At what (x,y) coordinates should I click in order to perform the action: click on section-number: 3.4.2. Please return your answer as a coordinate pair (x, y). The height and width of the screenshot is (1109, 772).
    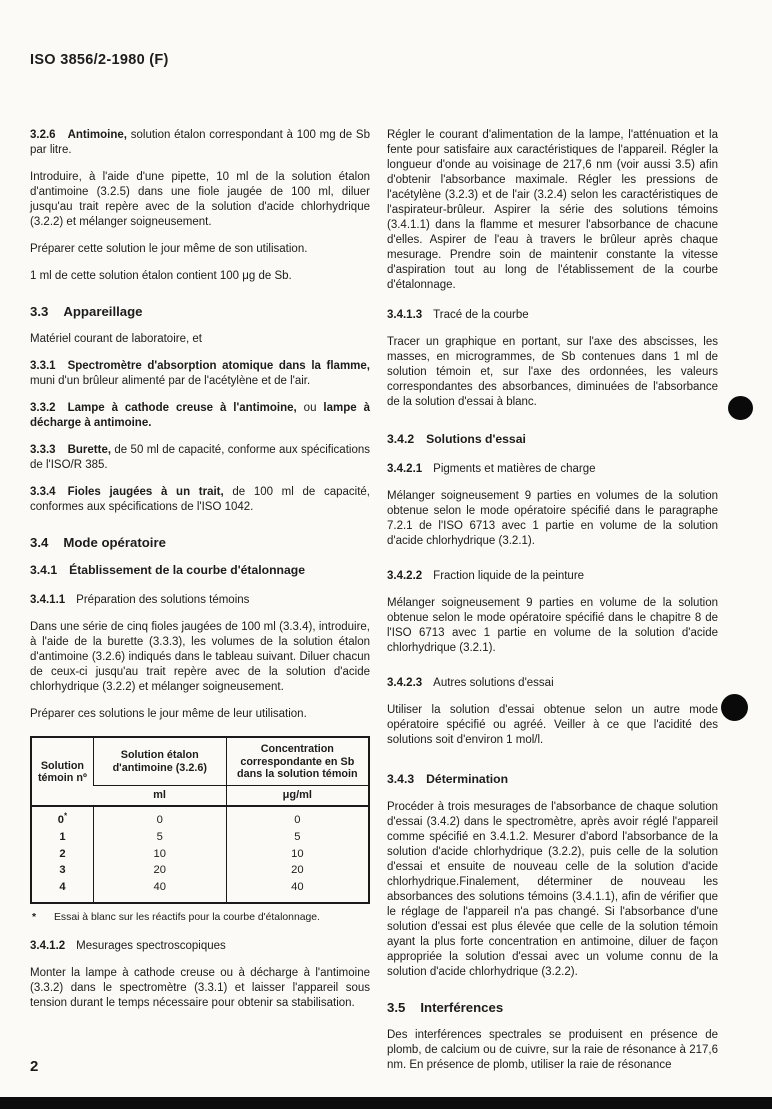
    Looking at the image, I should click on (401, 439).